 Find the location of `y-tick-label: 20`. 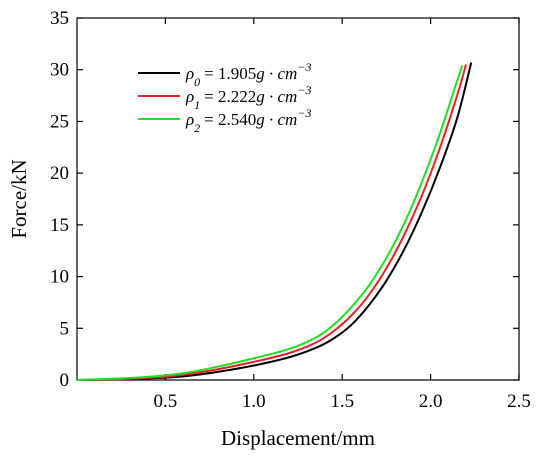

y-tick-label: 20 is located at coordinates (59, 173).